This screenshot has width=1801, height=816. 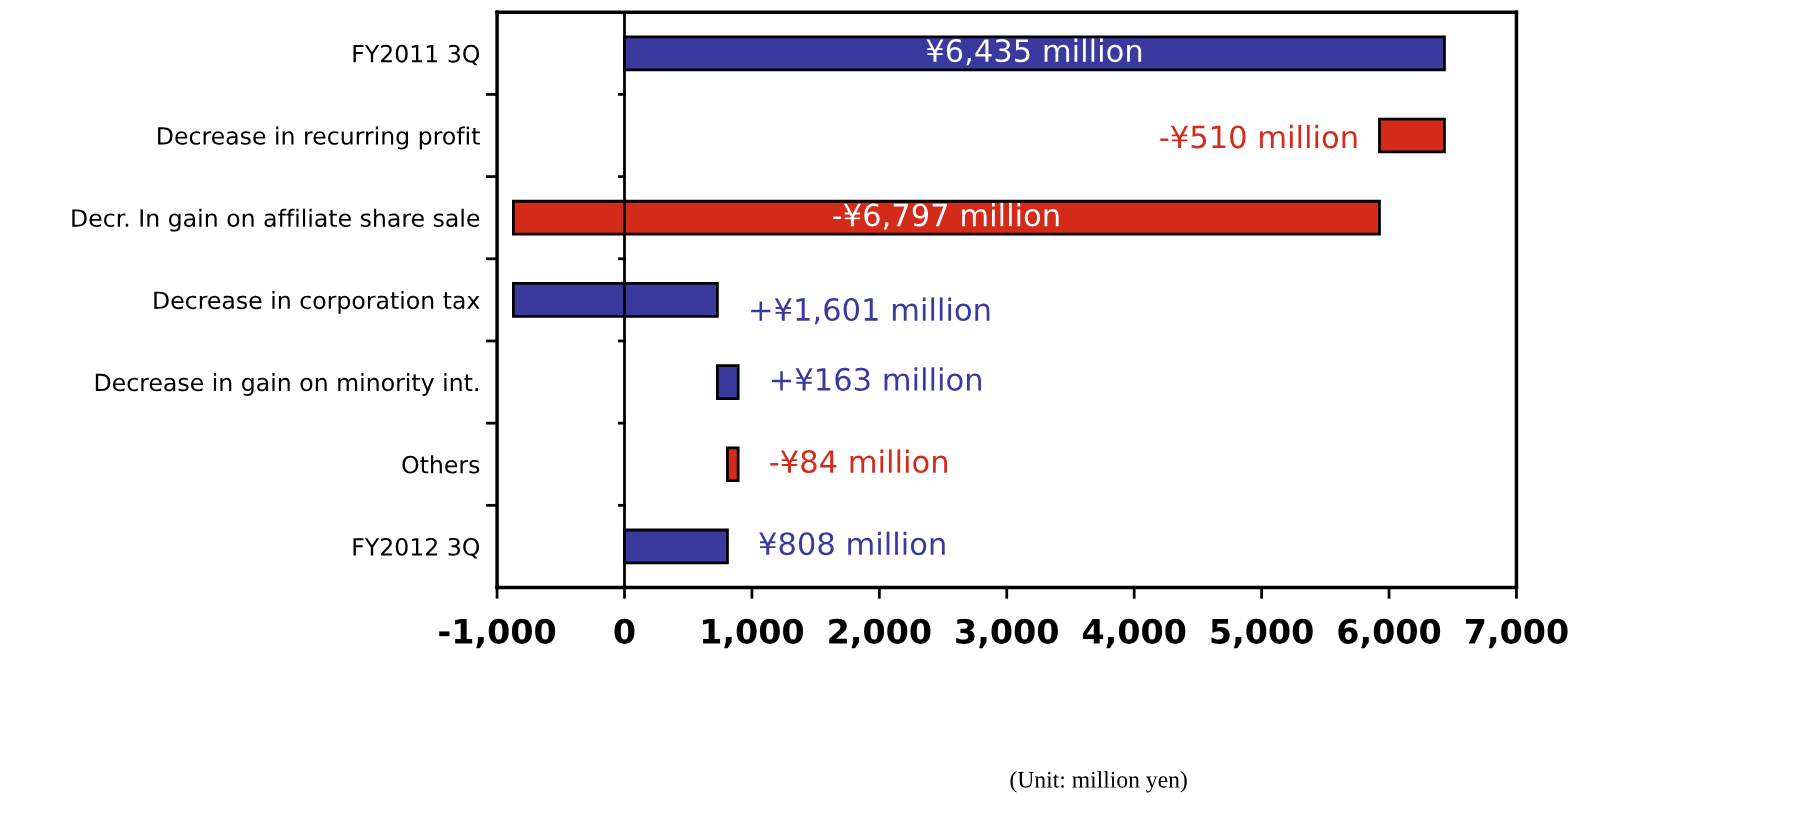 I want to click on data-label: ¥808 million, so click(x=852, y=543).